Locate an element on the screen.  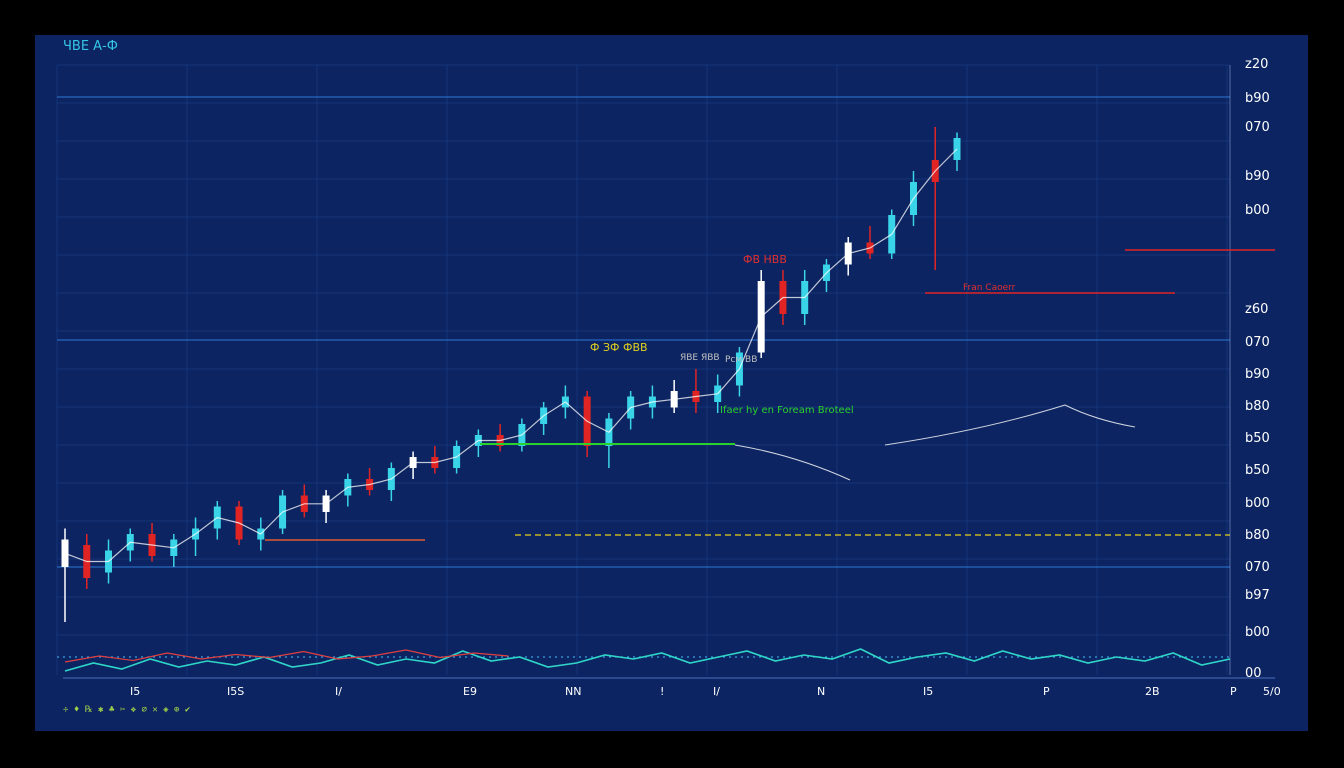
candle-body is located at coordinates (65, 553).